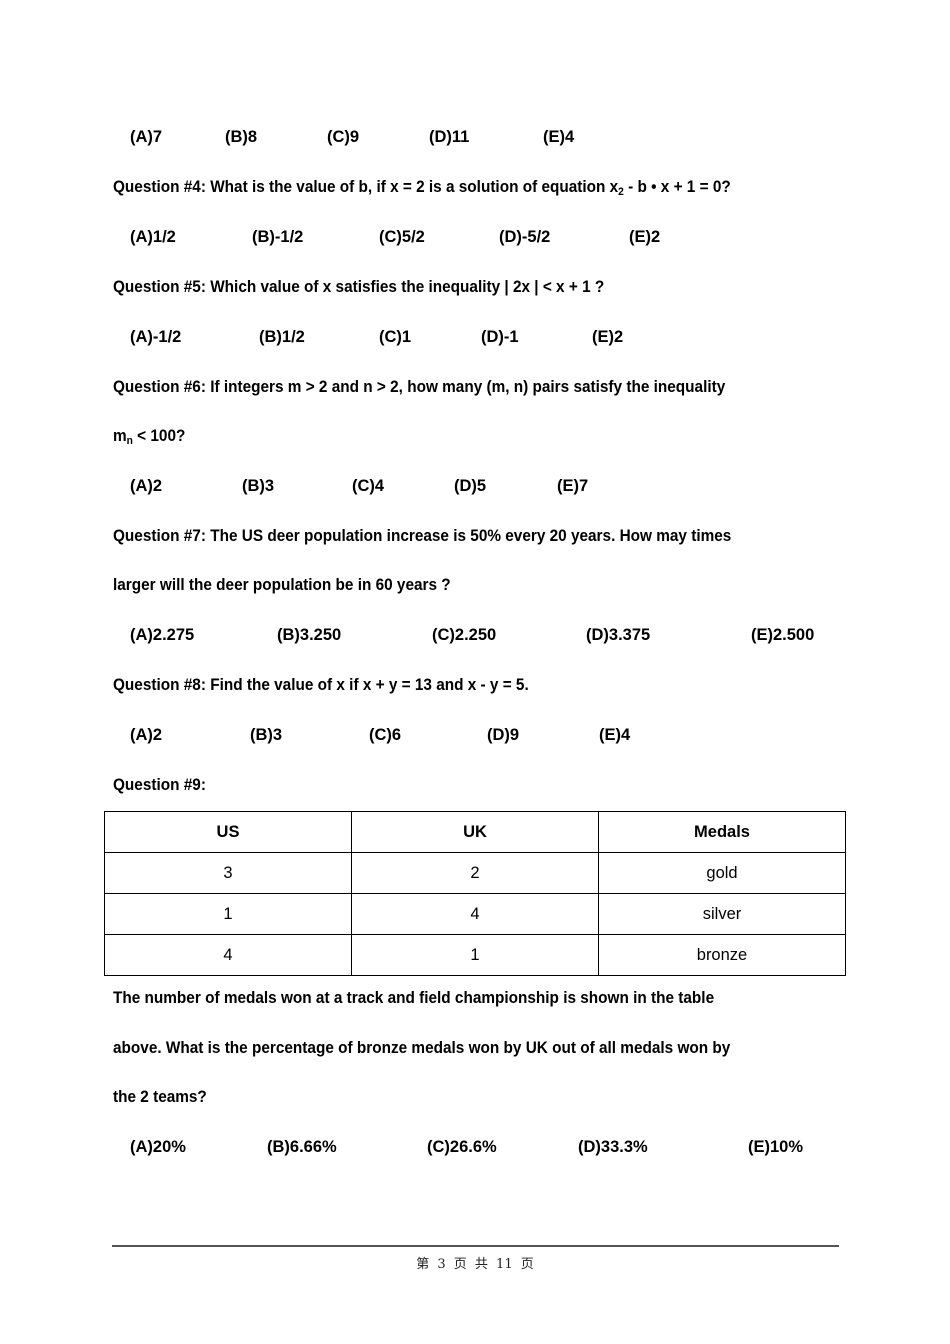 The image size is (950, 1344). I want to click on option-c: (C)26.6%, so click(462, 1147).